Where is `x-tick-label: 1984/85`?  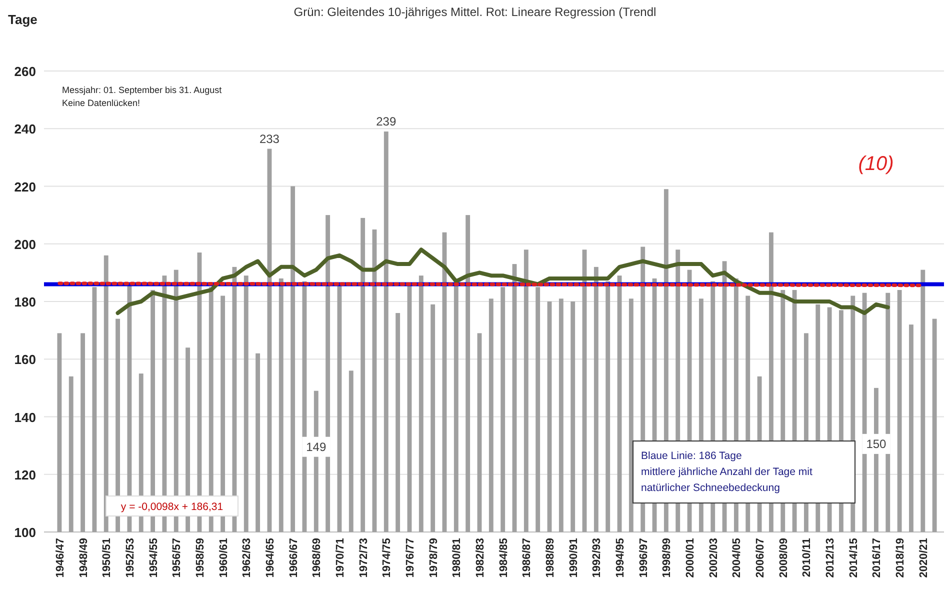
x-tick-label: 1984/85 is located at coordinates (504, 558).